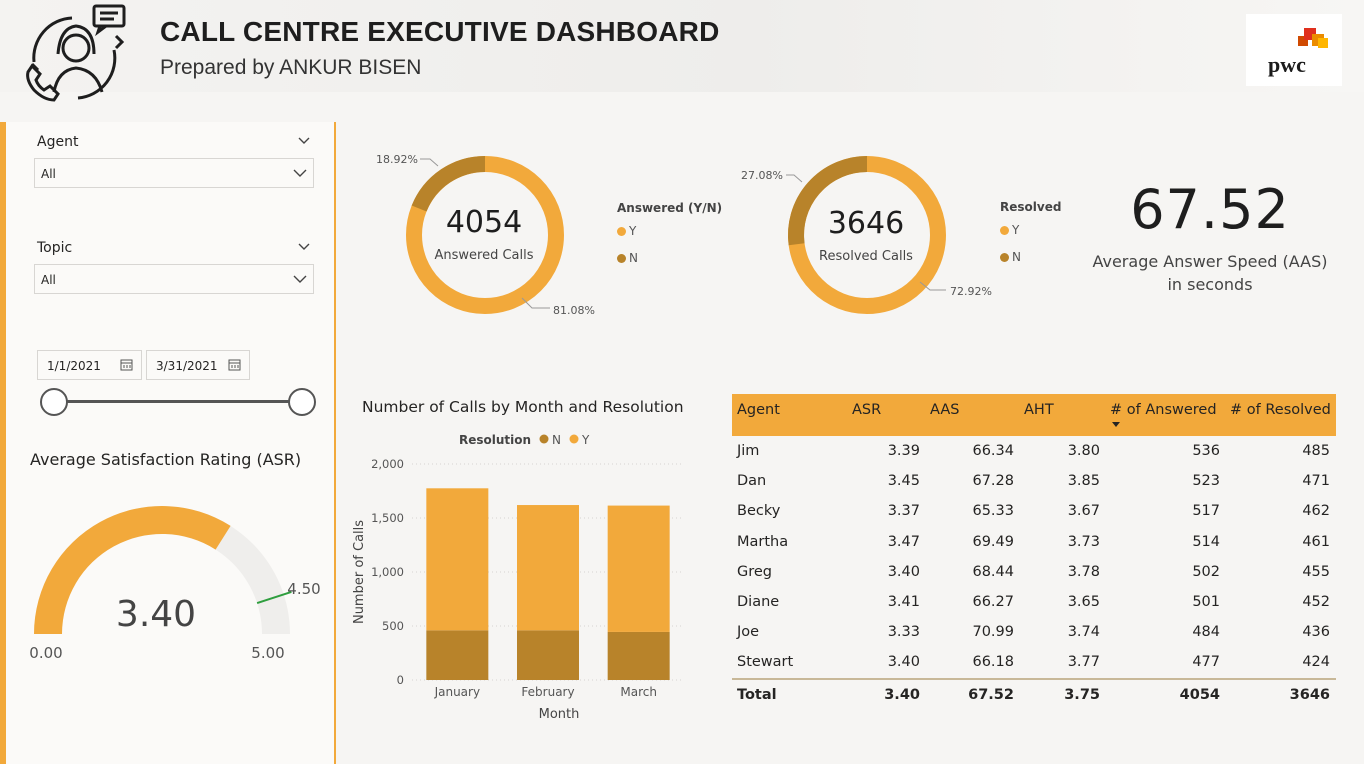 The height and width of the screenshot is (764, 1364). I want to click on resolved-calls-donut, so click(867, 235).